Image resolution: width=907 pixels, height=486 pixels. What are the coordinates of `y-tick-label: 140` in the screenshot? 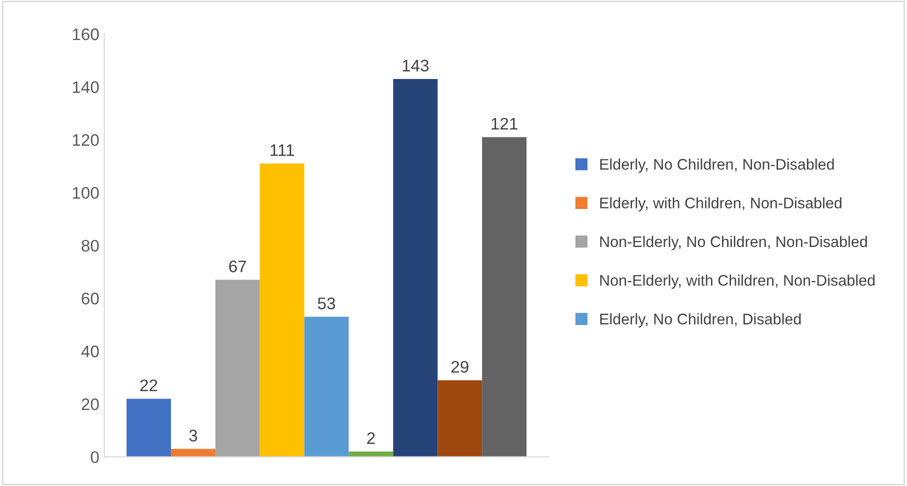 It's located at (85, 87).